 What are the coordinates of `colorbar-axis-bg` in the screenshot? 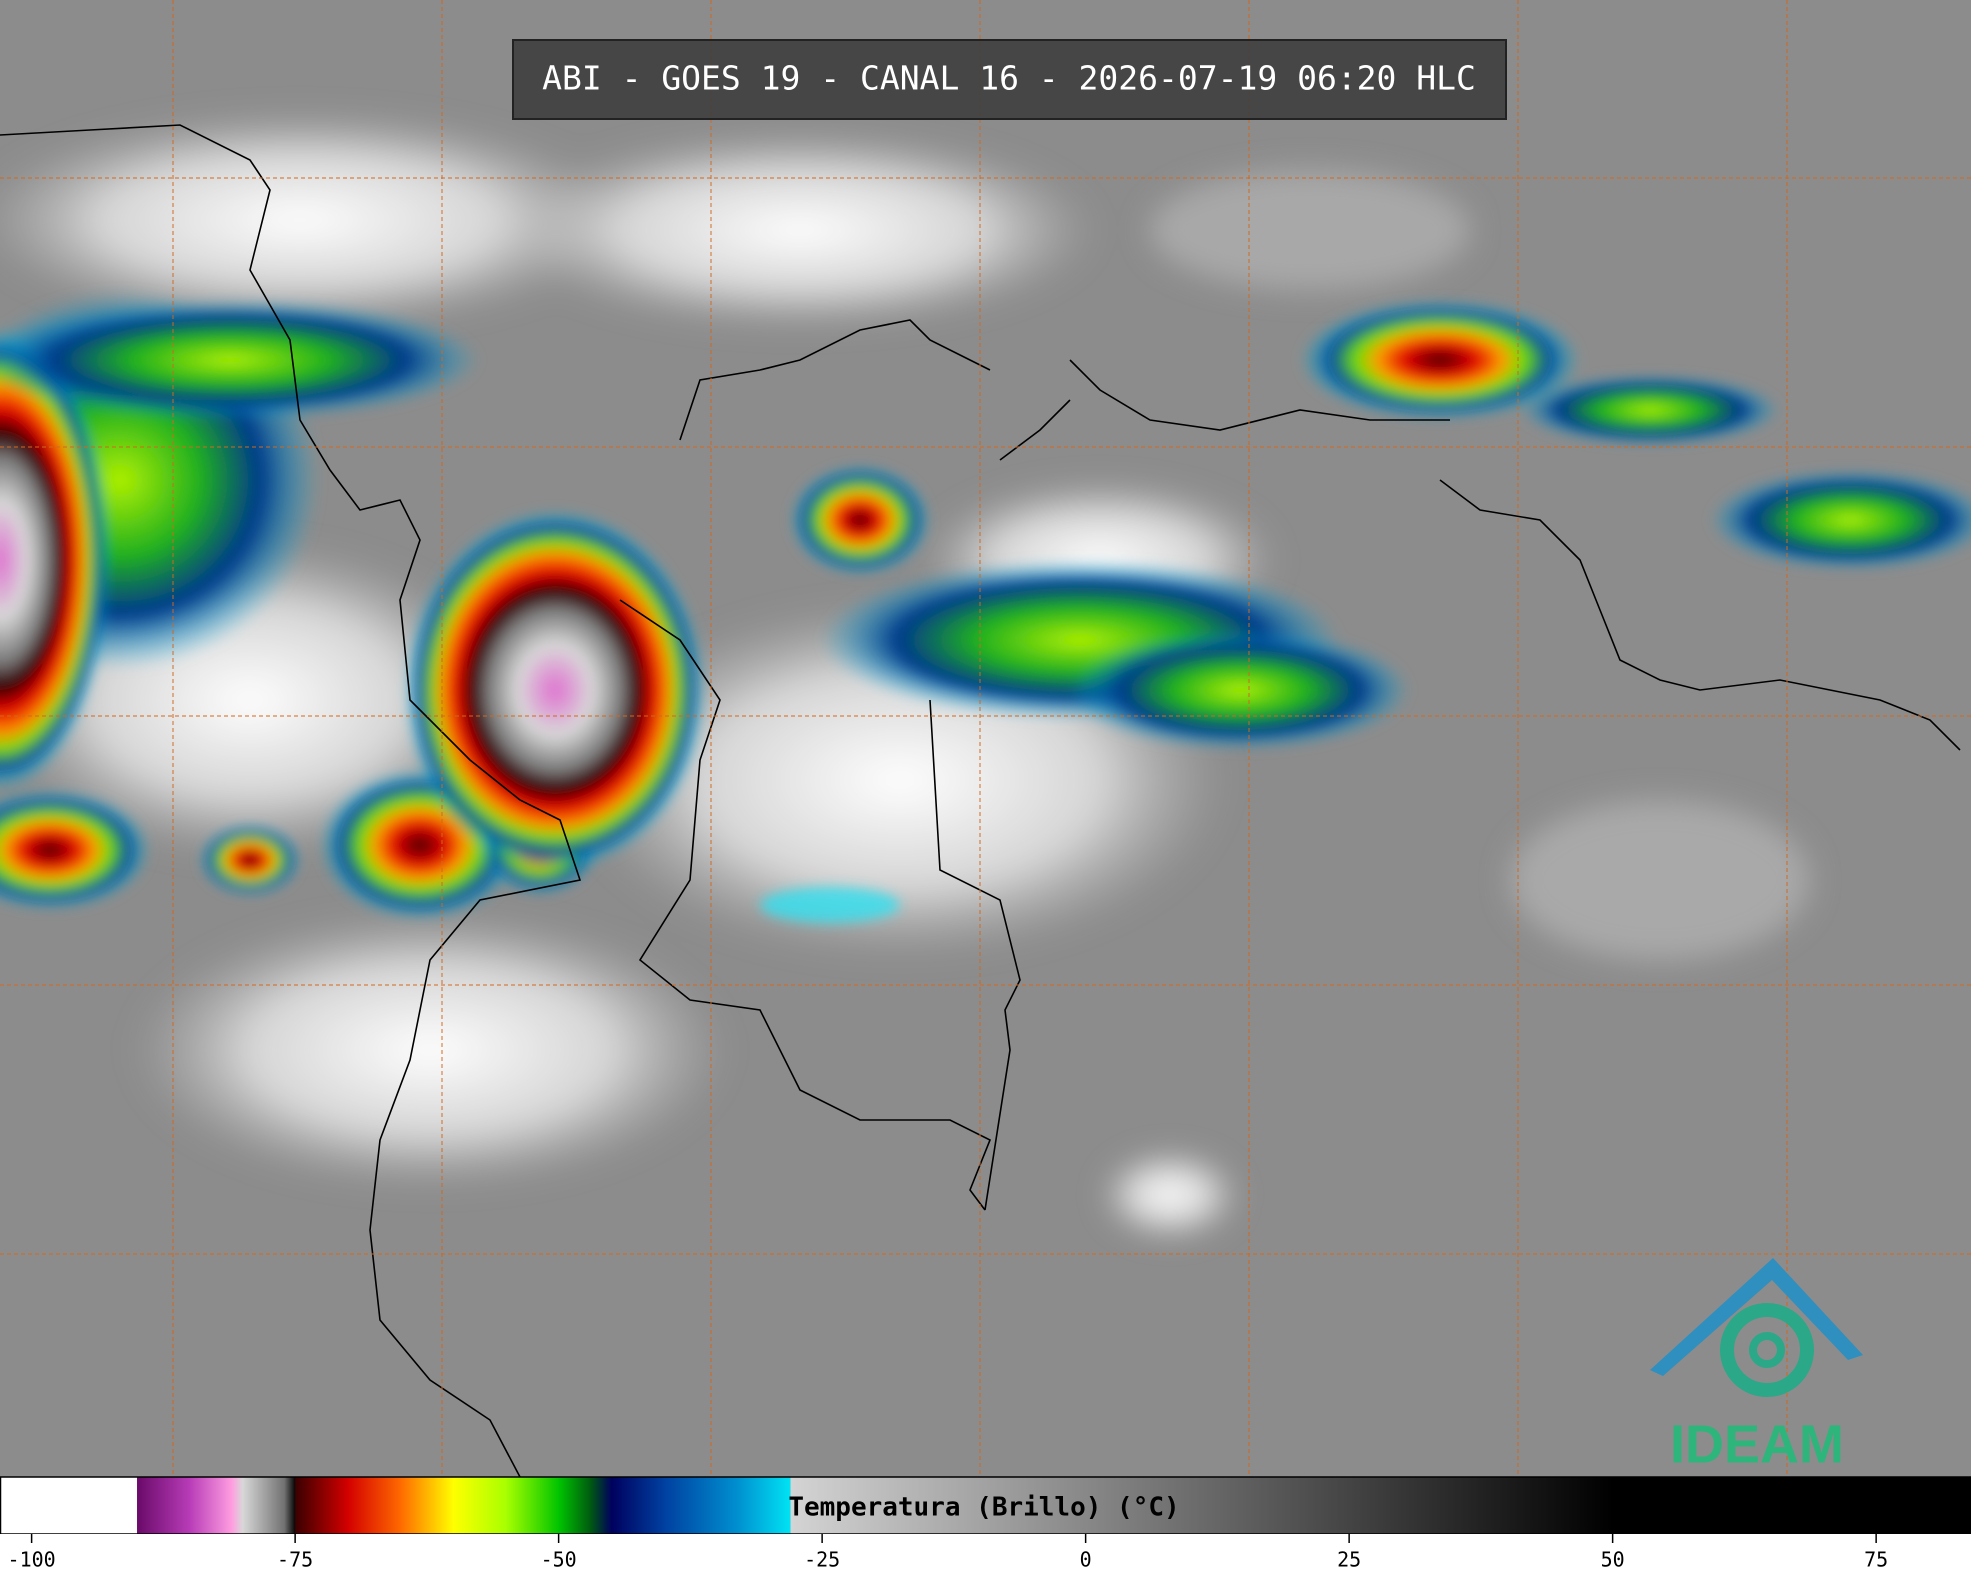 It's located at (985, 1555).